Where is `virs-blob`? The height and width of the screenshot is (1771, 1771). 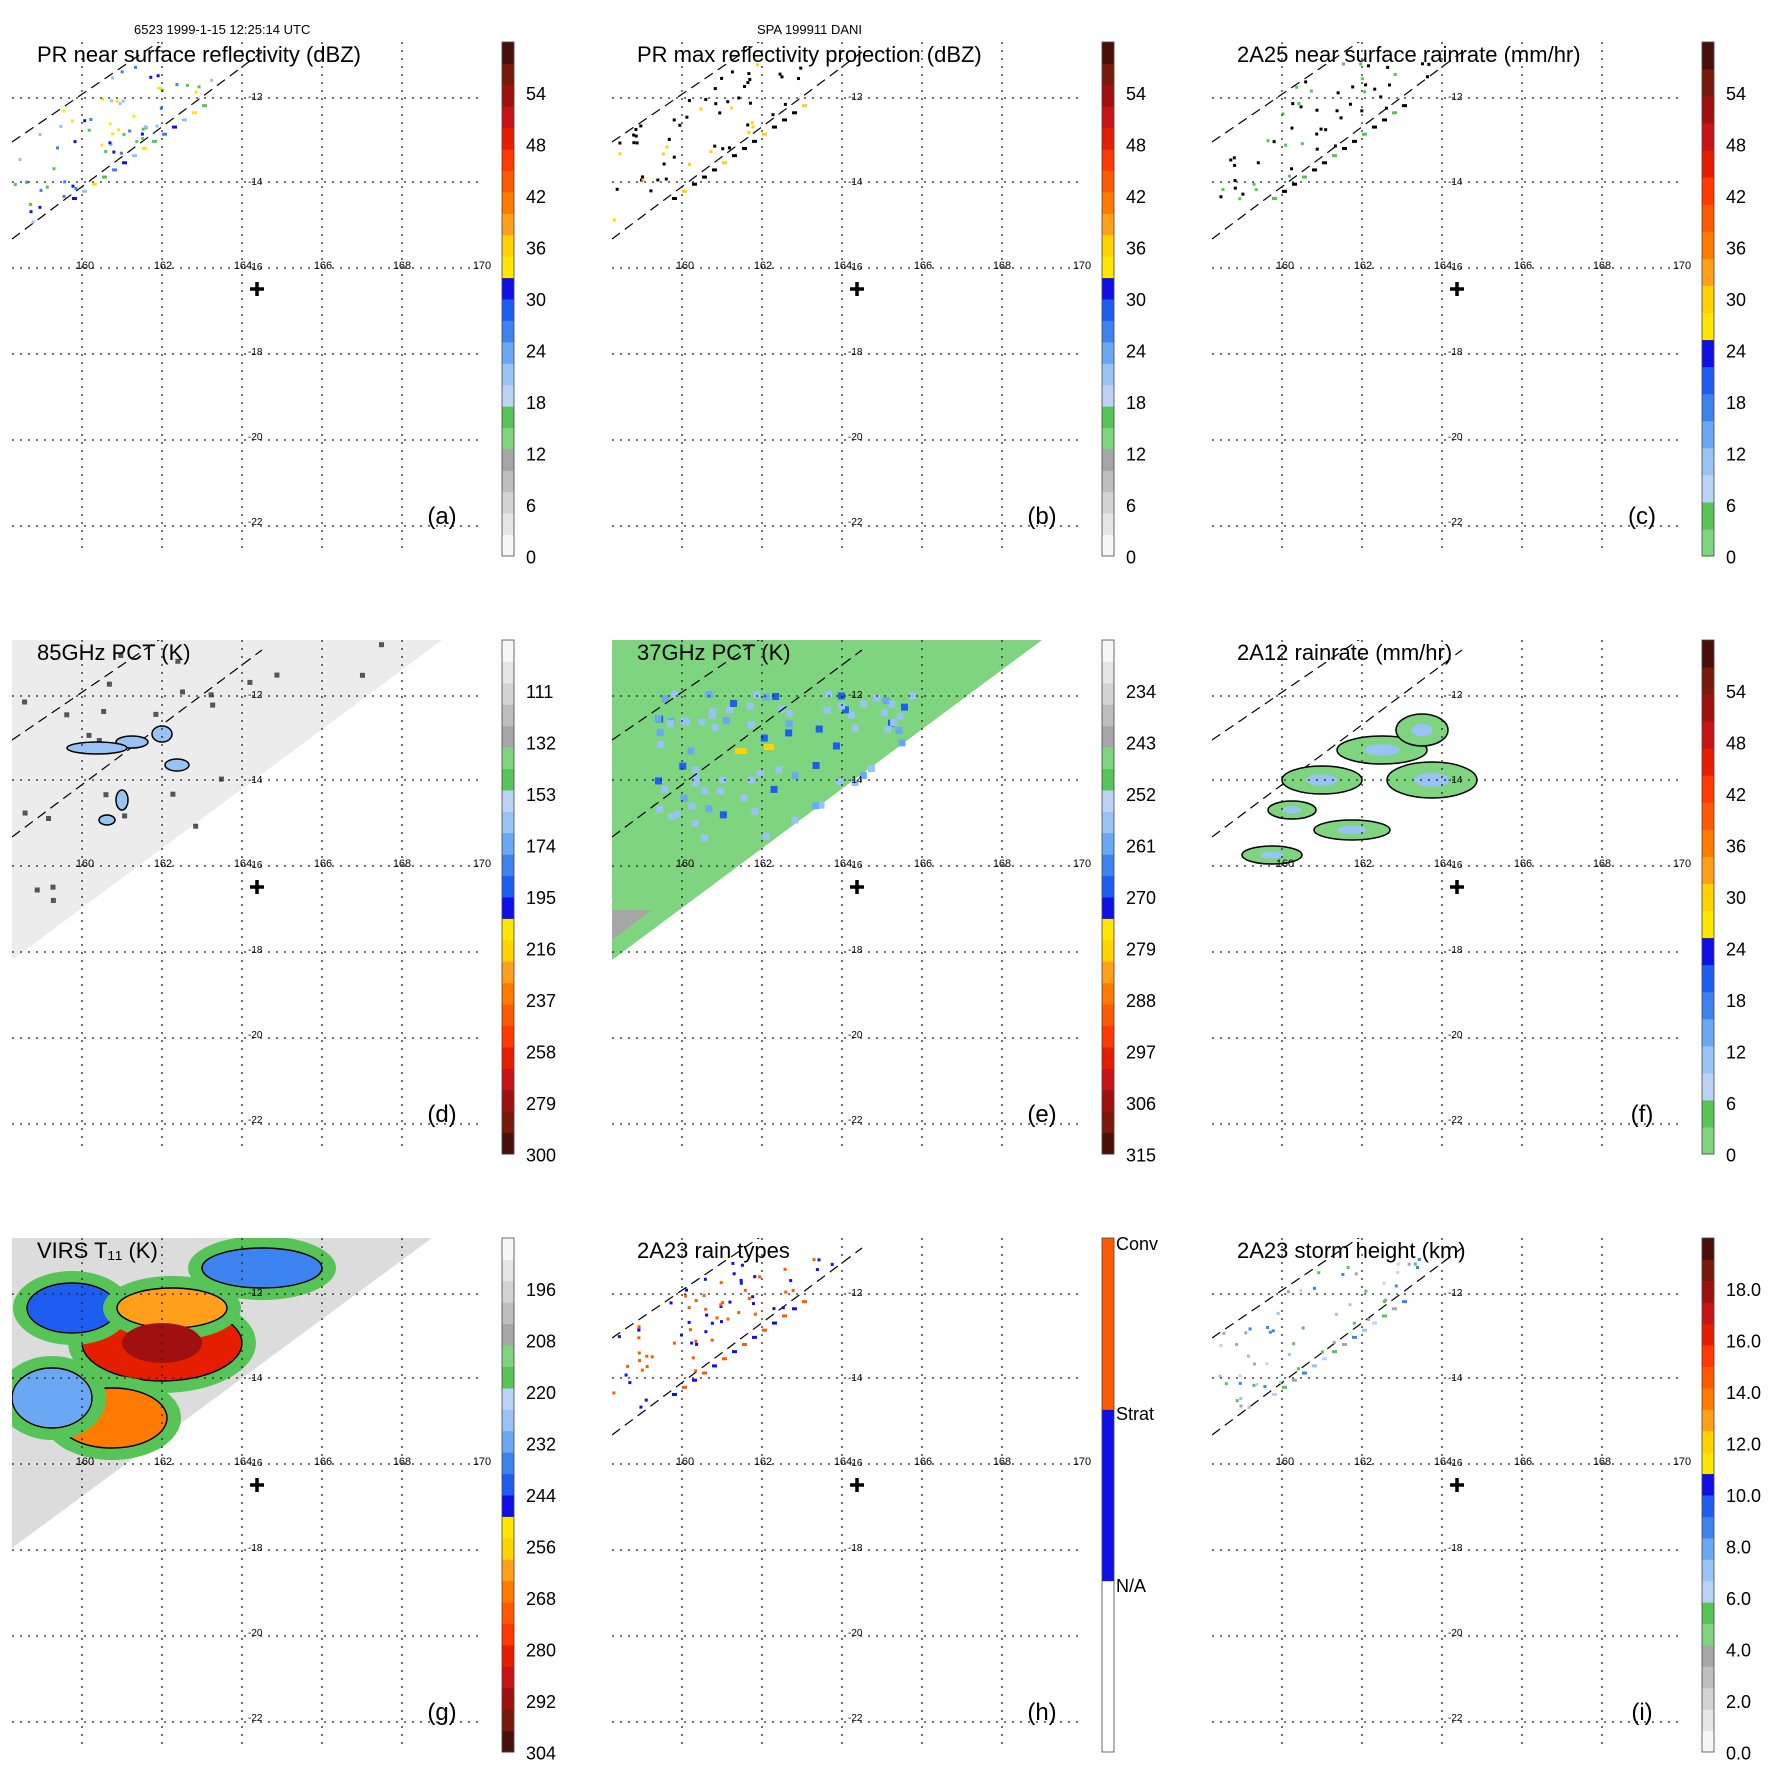
virs-blob is located at coordinates (262, 1268).